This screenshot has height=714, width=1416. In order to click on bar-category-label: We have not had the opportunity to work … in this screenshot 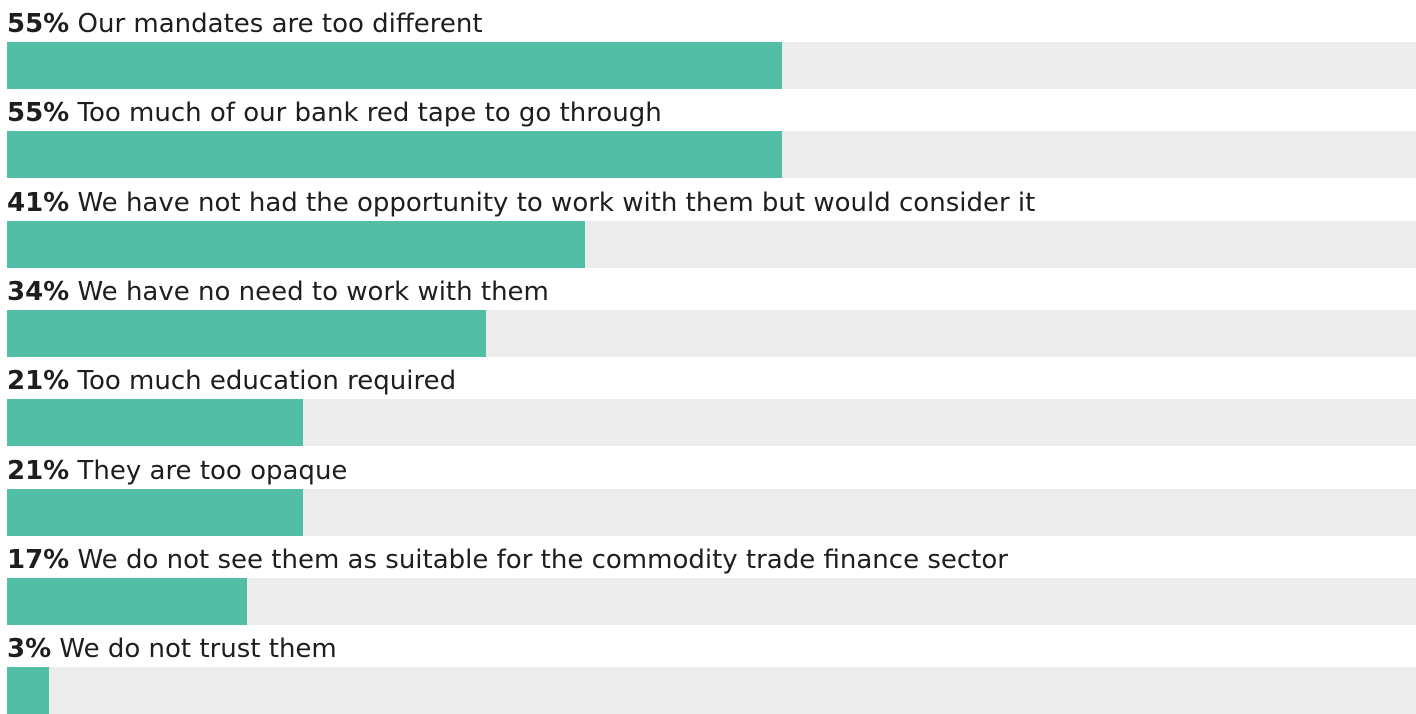, I will do `click(556, 202)`.